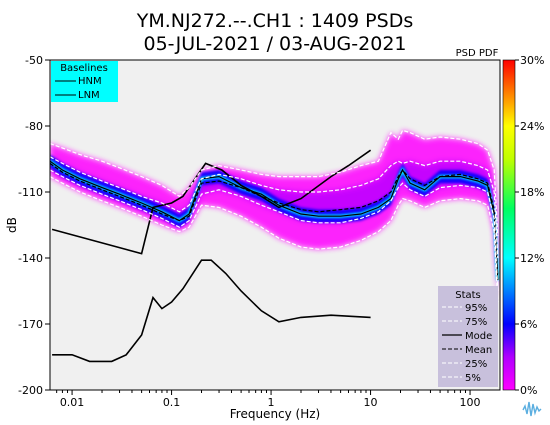 This screenshot has width=550, height=425. I want to click on x-axis-ticks: 0.01 0.1 1 10 100, so click(268, 399).